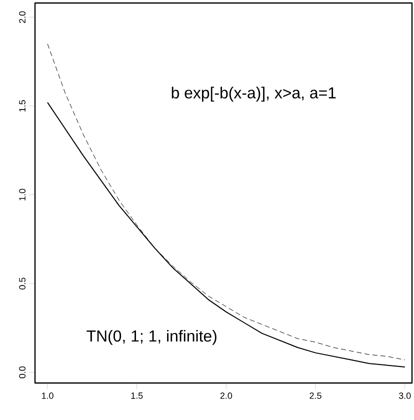 The width and height of the screenshot is (414, 420). I want to click on y-tick-label: 0.0, so click(22, 372).